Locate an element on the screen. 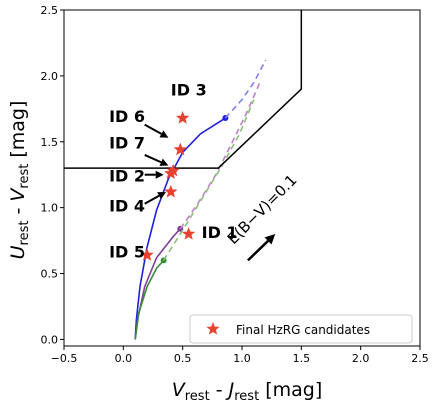  y-axis-v-sub: rest is located at coordinates (24, 176).